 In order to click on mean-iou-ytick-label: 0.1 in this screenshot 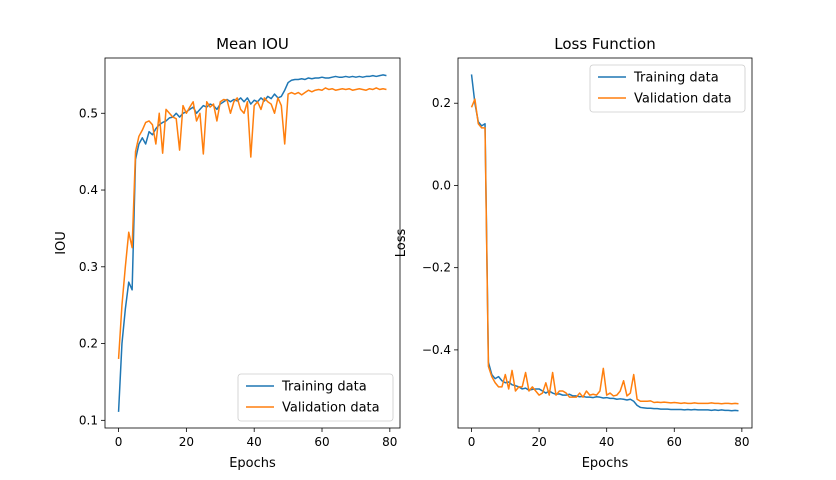, I will do `click(88, 420)`.